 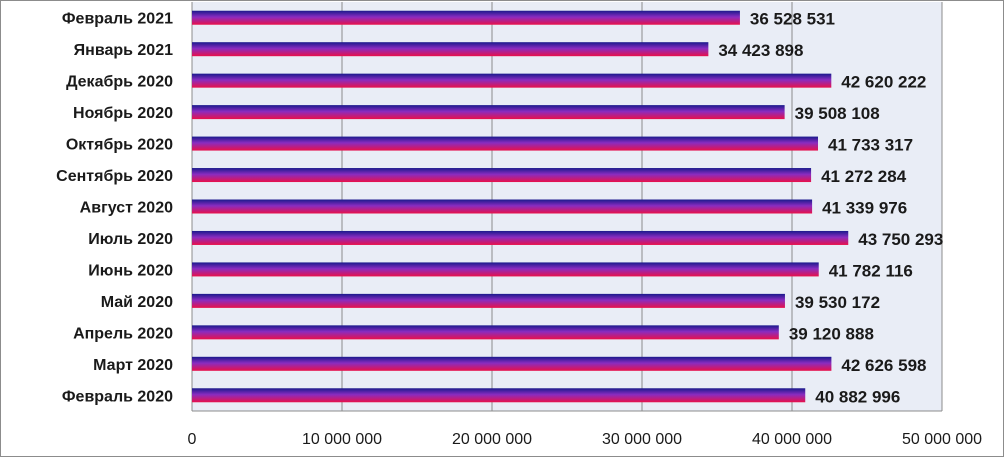 What do you see at coordinates (837, 113) in the screenshot?
I see `data-label: 39 508 108` at bounding box center [837, 113].